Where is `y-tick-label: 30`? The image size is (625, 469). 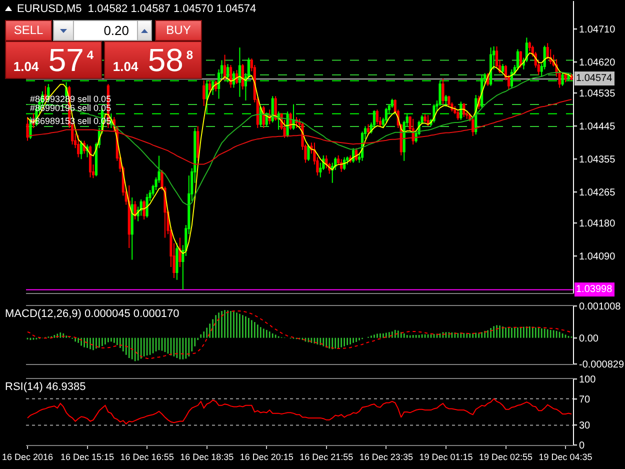 y-tick-label: 30 is located at coordinates (585, 426).